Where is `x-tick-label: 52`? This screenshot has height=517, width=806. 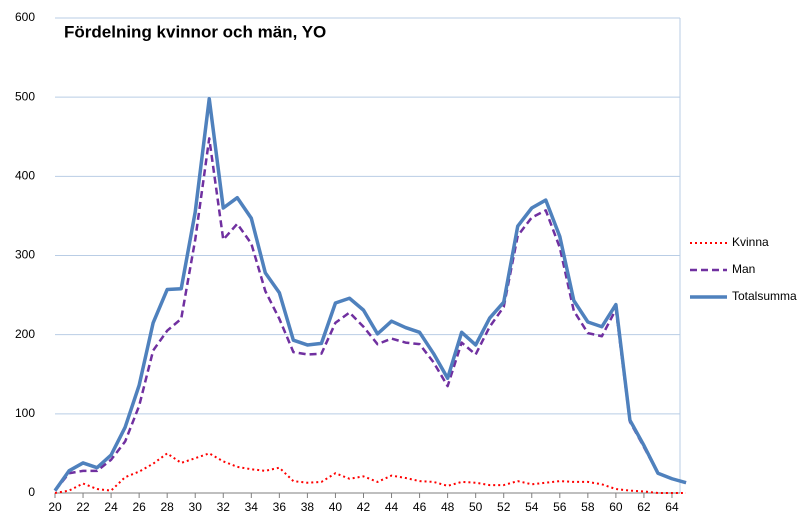
x-tick-label: 52 is located at coordinates (504, 507).